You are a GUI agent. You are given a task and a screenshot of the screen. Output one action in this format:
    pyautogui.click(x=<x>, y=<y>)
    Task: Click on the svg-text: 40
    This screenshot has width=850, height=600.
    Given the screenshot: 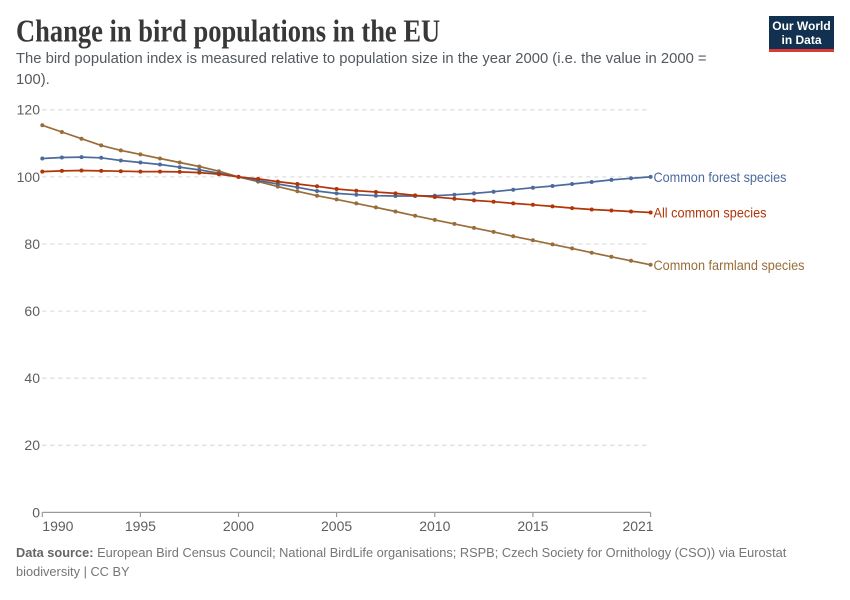 What is the action you would take?
    pyautogui.click(x=32, y=378)
    